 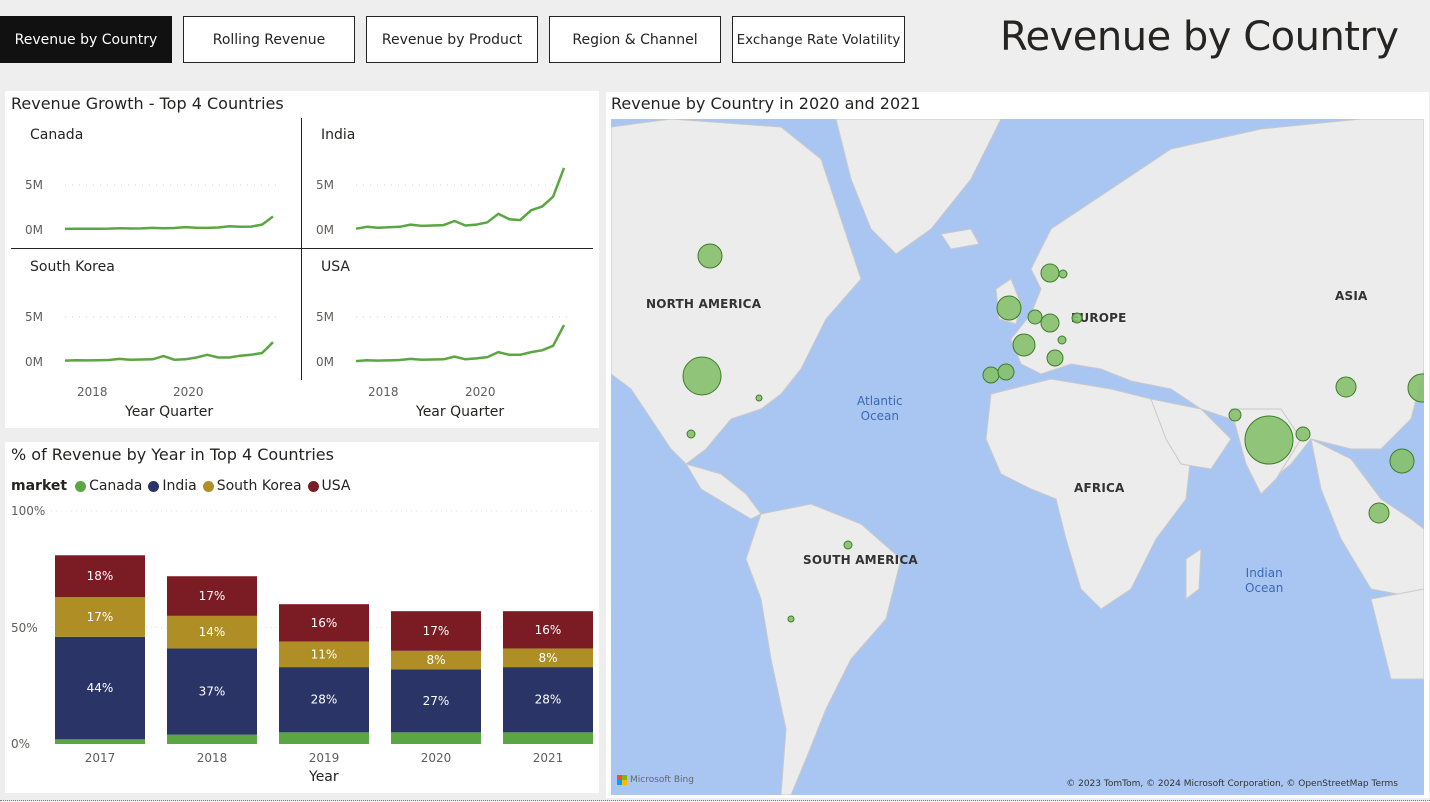 What do you see at coordinates (991, 375) in the screenshot?
I see `bubble-portugal` at bounding box center [991, 375].